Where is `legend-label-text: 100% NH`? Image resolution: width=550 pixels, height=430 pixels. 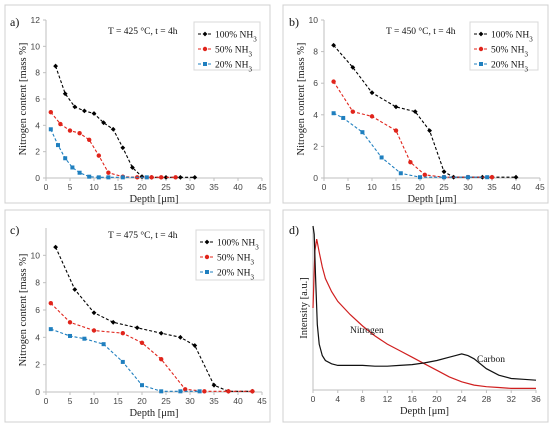 legend-label-text: 100% NH is located at coordinates (510, 36).